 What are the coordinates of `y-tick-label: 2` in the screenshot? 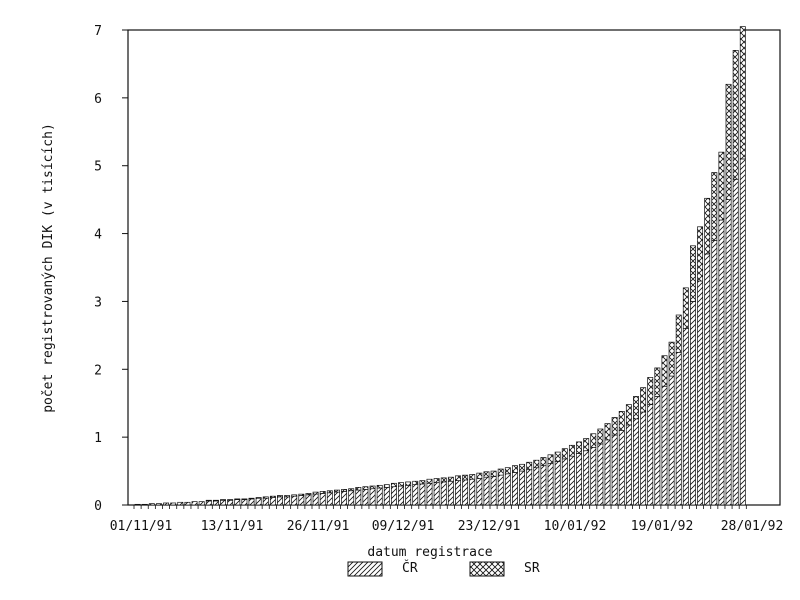 It's located at (98, 370).